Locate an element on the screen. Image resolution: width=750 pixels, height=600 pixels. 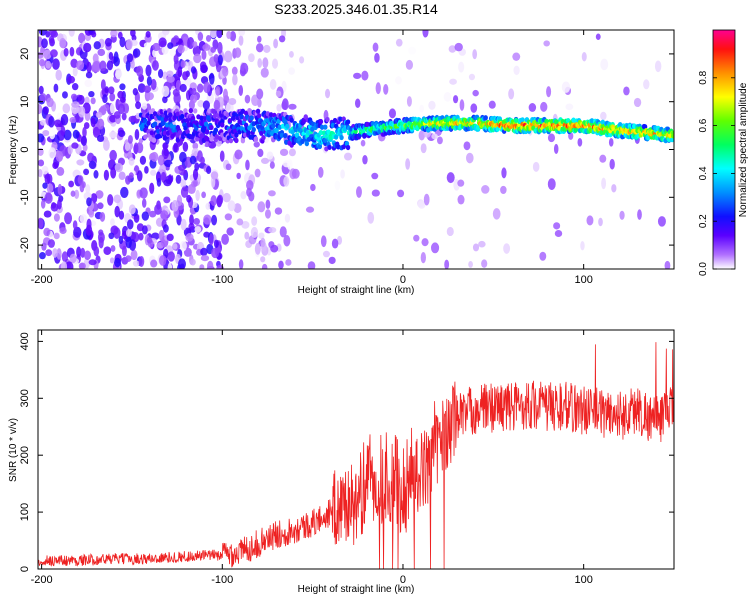
snr-xtick-label: 0 is located at coordinates (403, 580).